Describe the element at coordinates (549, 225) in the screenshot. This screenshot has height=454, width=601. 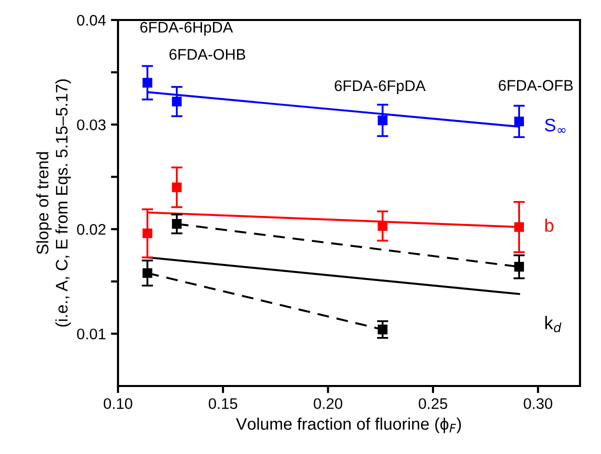
I see `series-label: b` at that location.